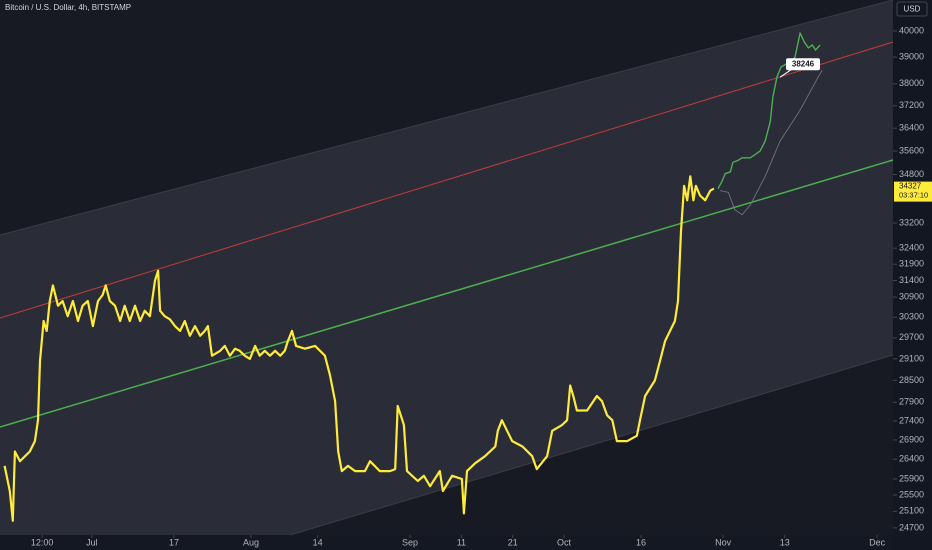  Describe the element at coordinates (911, 494) in the screenshot. I see `y-tick-label: 25500` at that location.